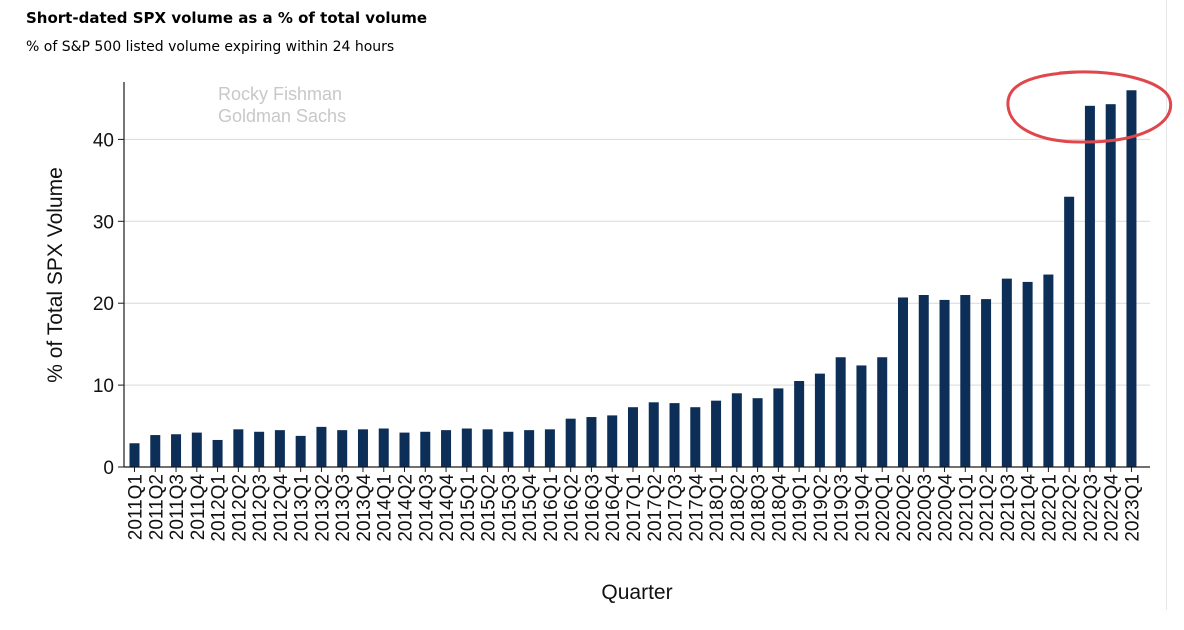 The width and height of the screenshot is (1184, 630). What do you see at coordinates (1131, 278) in the screenshot?
I see `bar-2023Q1` at bounding box center [1131, 278].